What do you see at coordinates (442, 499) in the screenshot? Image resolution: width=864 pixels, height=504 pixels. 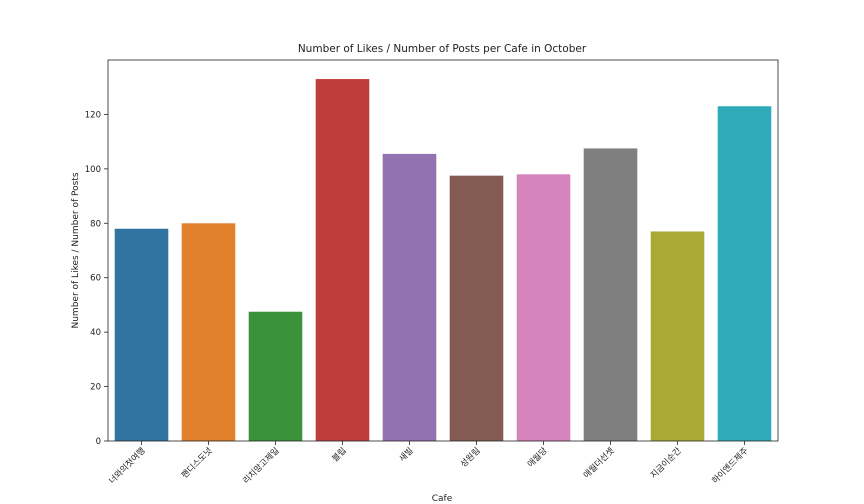 I see `x-axis-label: Cafe` at bounding box center [442, 499].